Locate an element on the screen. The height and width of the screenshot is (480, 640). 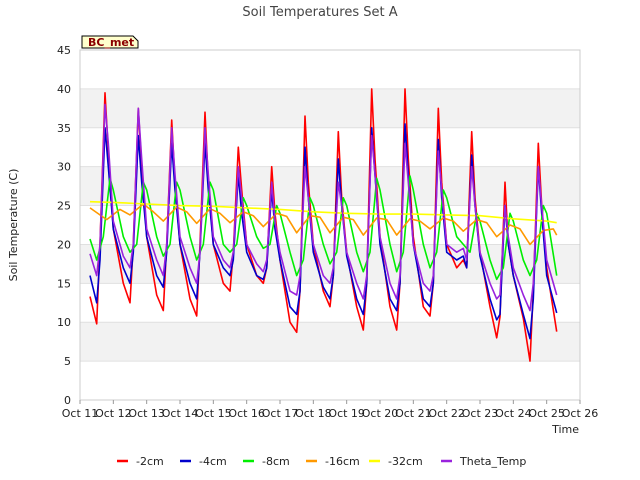
x-tick-label: Oct 15 is located at coordinates (213, 413).